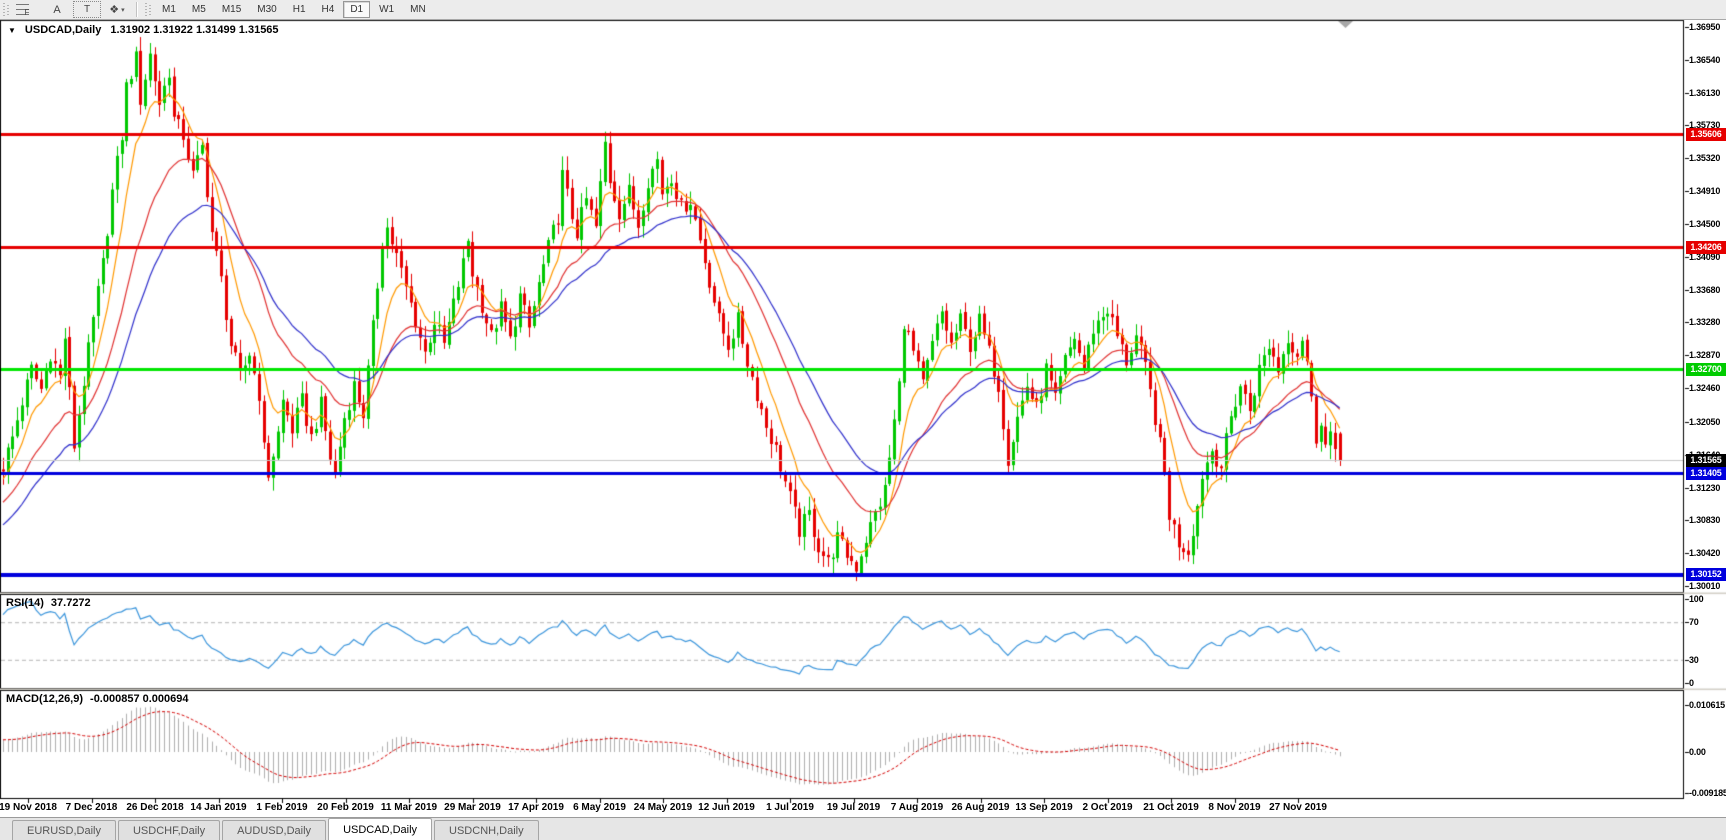 Image resolution: width=1726 pixels, height=840 pixels. What do you see at coordinates (1171, 807) in the screenshot?
I see `date-label: 21 Oct 2019` at bounding box center [1171, 807].